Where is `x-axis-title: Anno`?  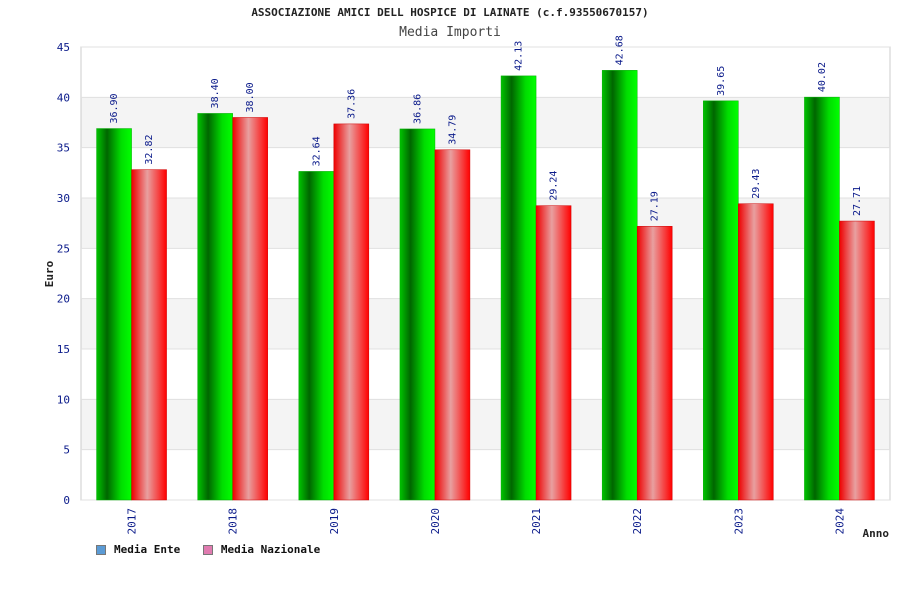
x-axis-title: Anno is located at coordinates (876, 533).